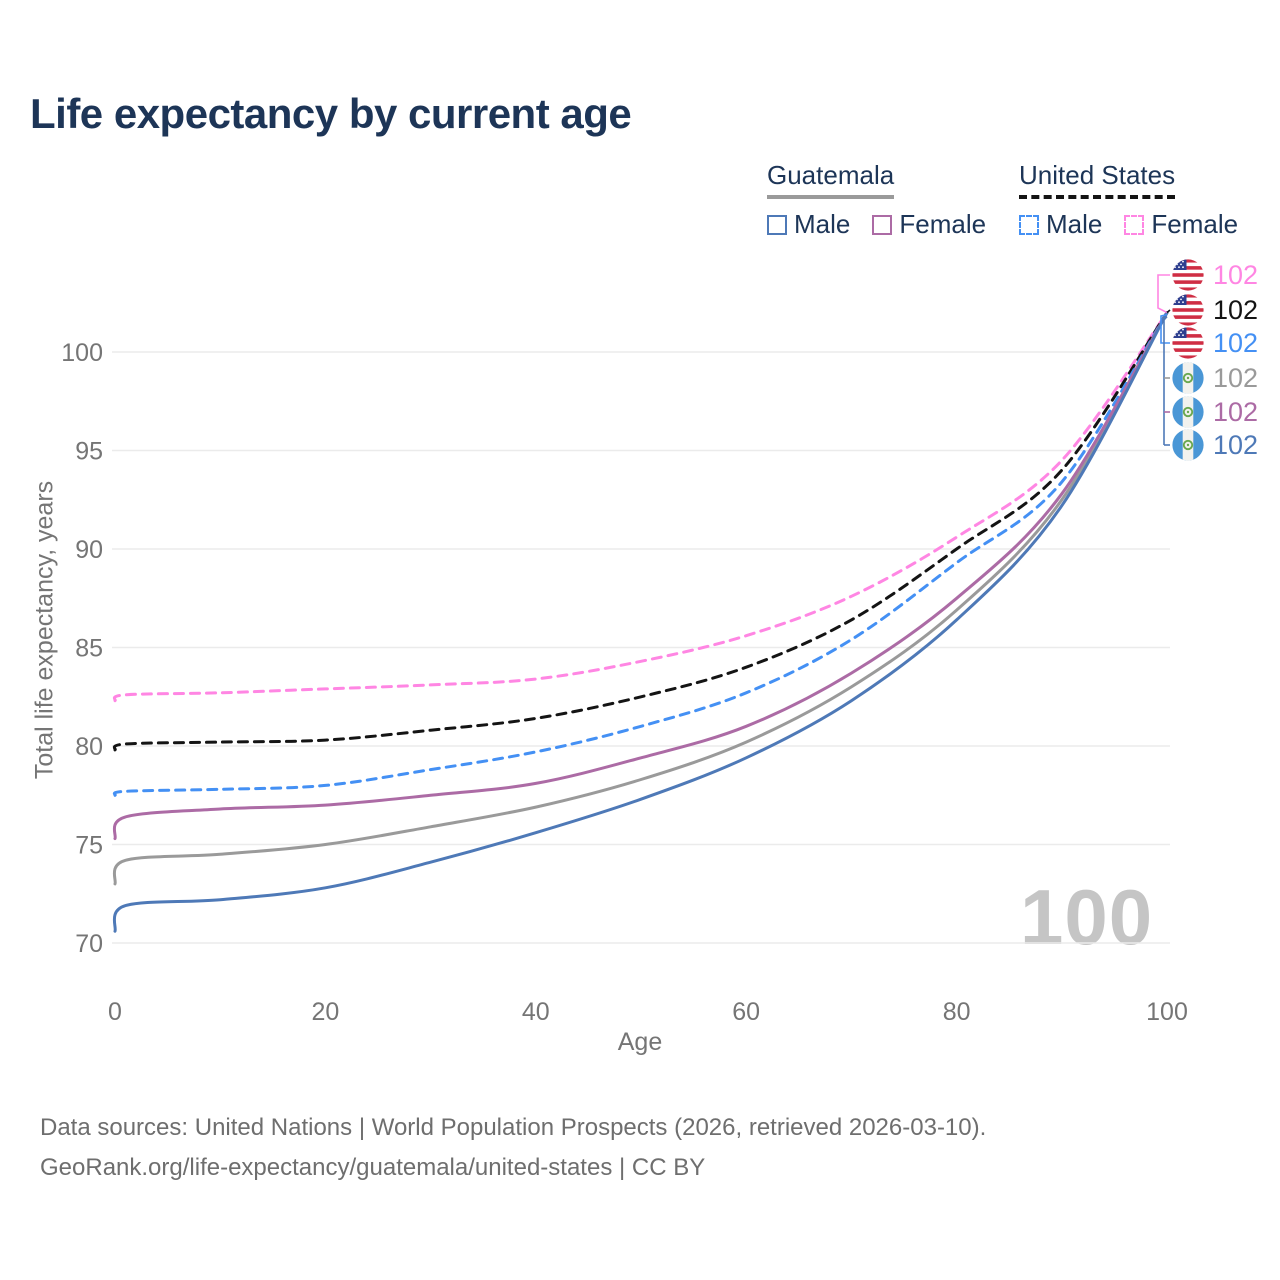  I want to click on age-watermark: 100, so click(1087, 917).